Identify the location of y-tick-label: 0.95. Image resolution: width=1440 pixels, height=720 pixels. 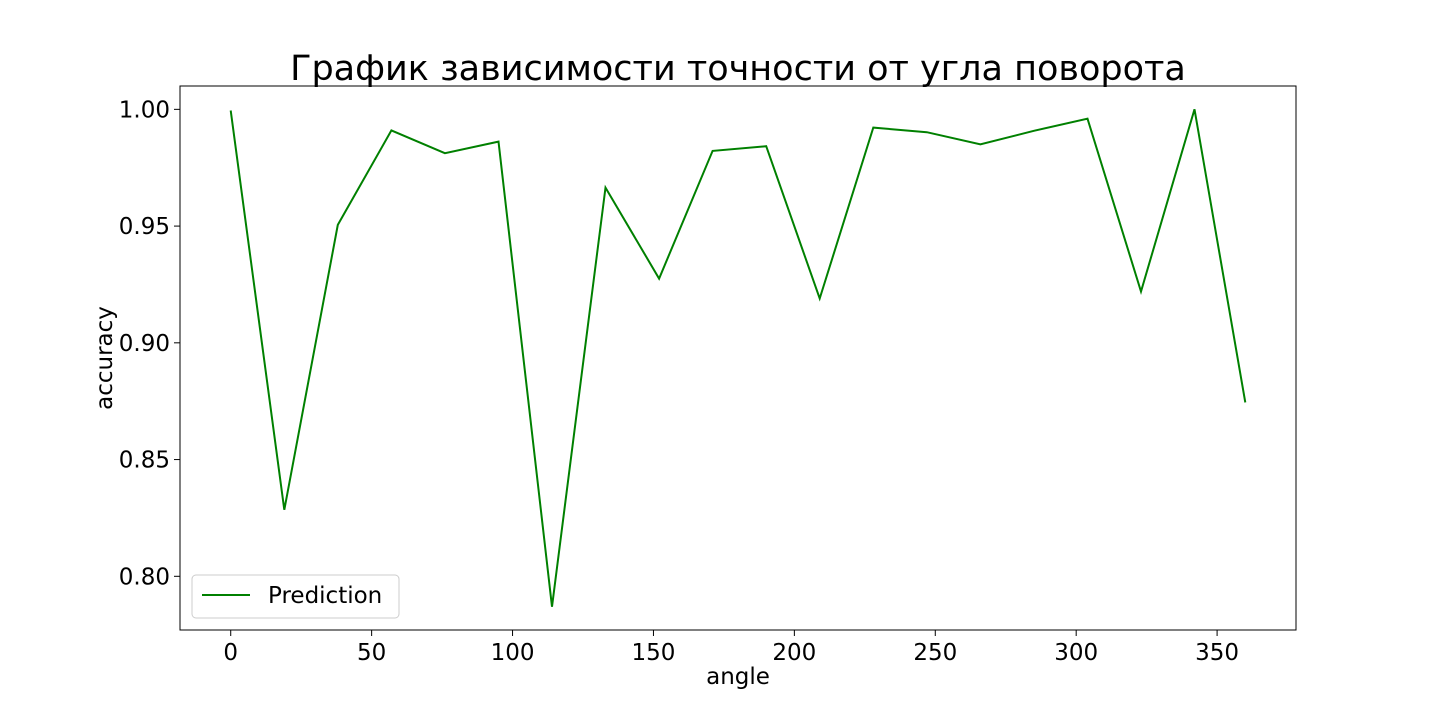
(144, 227).